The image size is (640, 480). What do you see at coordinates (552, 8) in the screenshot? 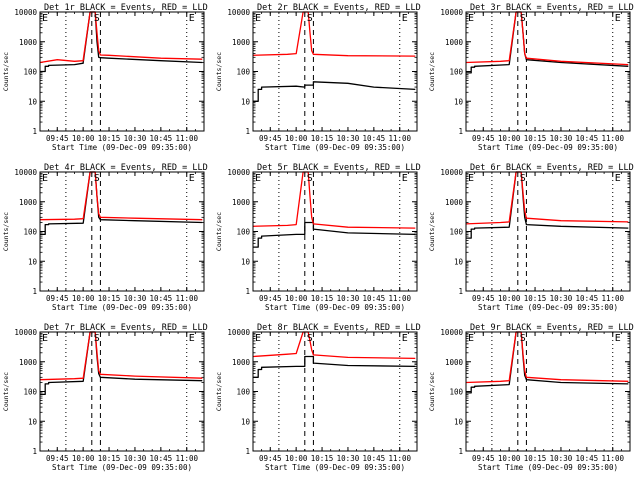
I see `panel-title: Det 3r BLACK = Events, RED = LLD` at bounding box center [552, 8].